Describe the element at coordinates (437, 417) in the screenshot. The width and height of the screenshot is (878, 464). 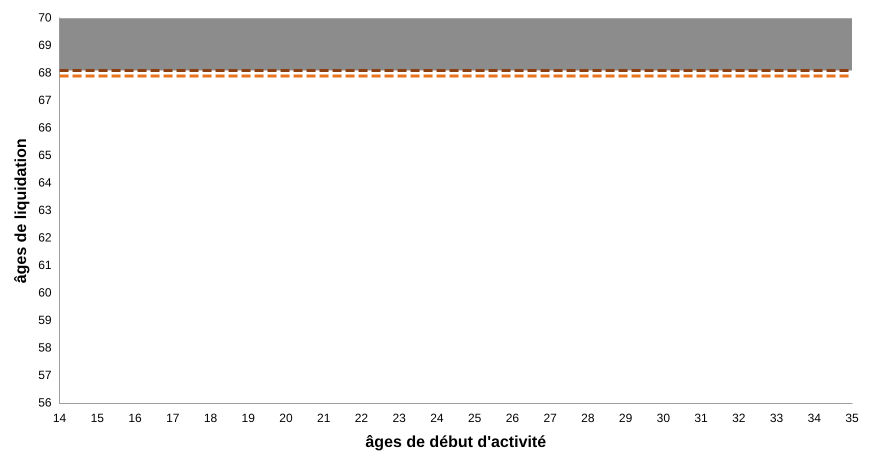
I see `x-tick-label: 24` at that location.